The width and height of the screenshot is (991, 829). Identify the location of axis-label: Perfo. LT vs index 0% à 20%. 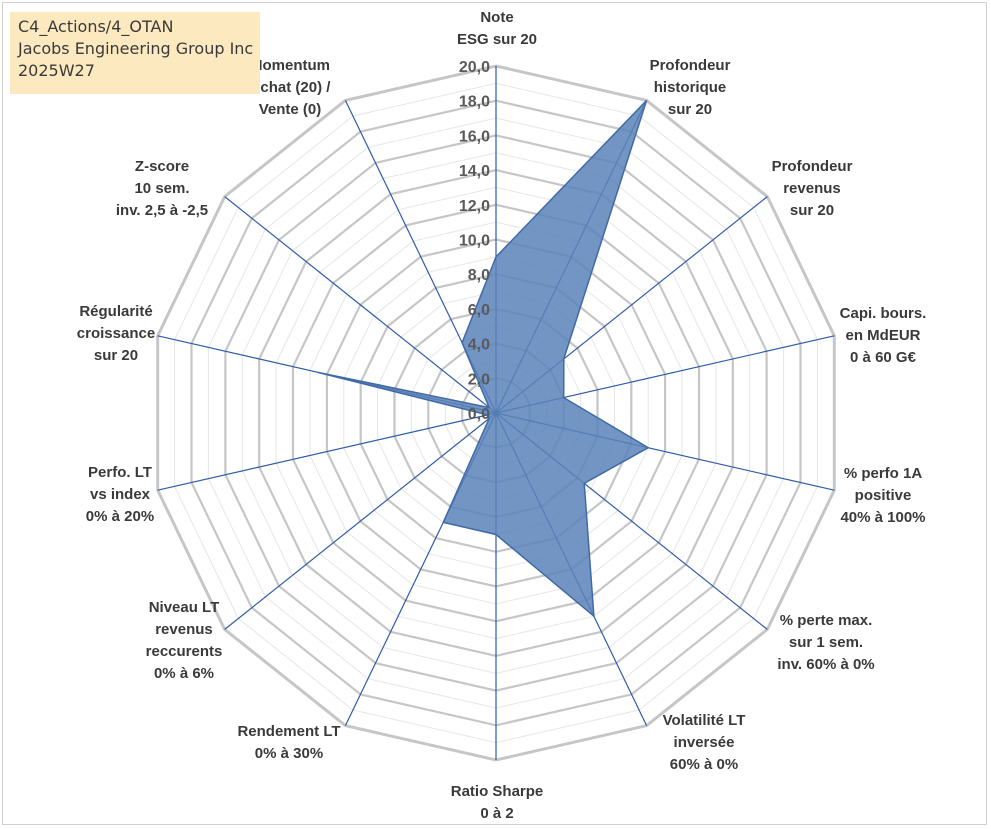
(120, 494).